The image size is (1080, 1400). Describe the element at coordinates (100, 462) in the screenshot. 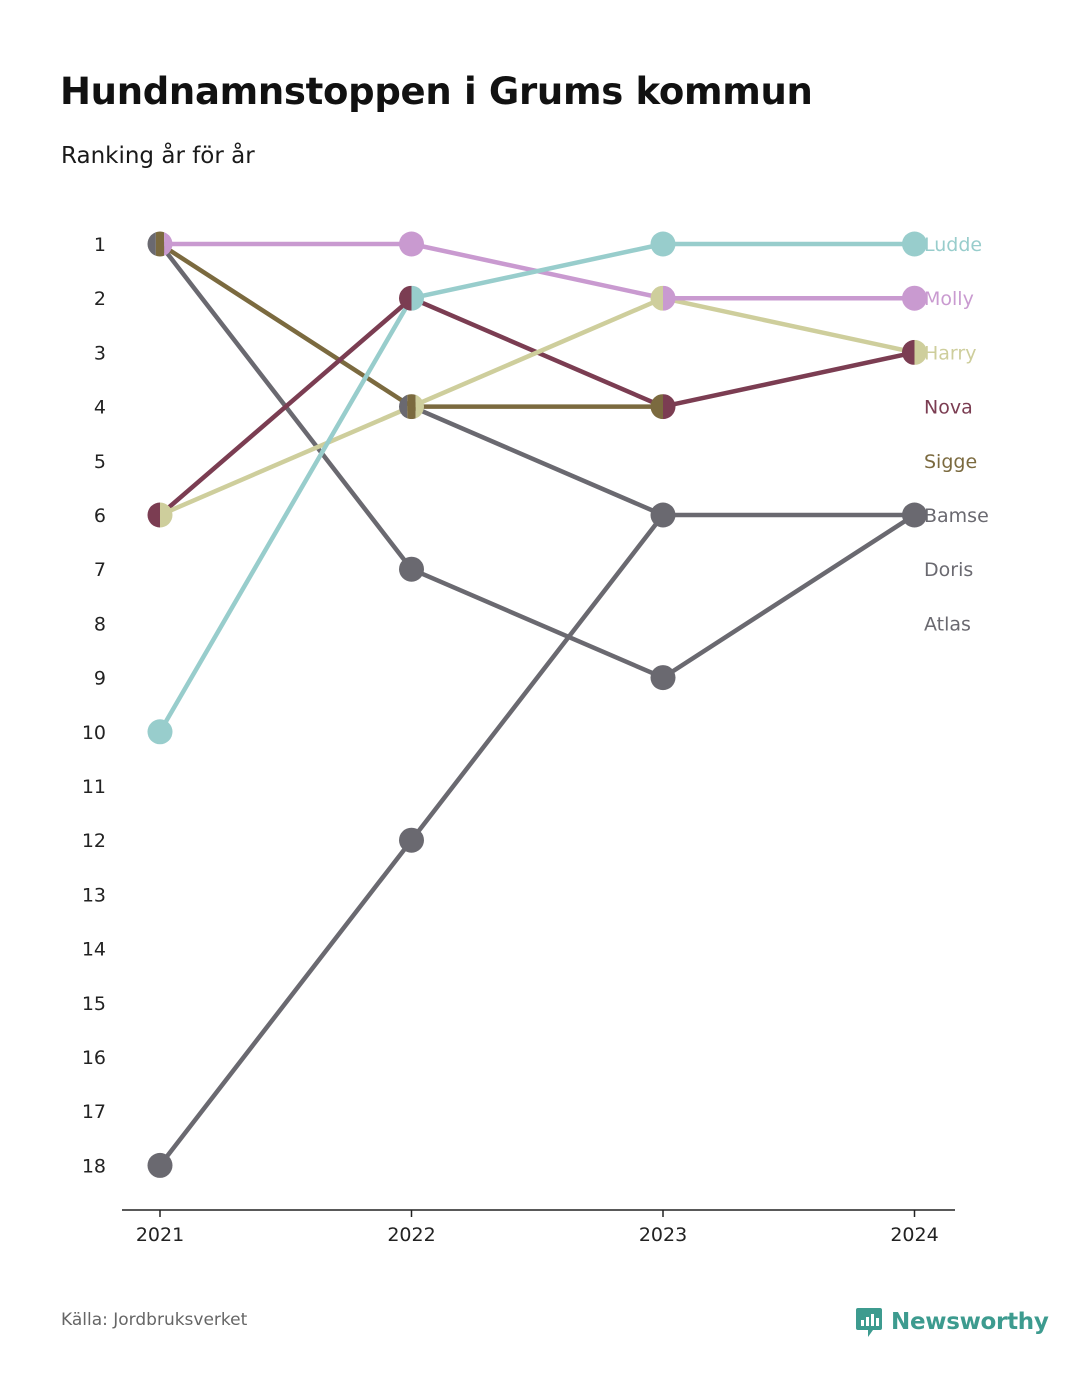

I see `y-tick-label: 5` at that location.